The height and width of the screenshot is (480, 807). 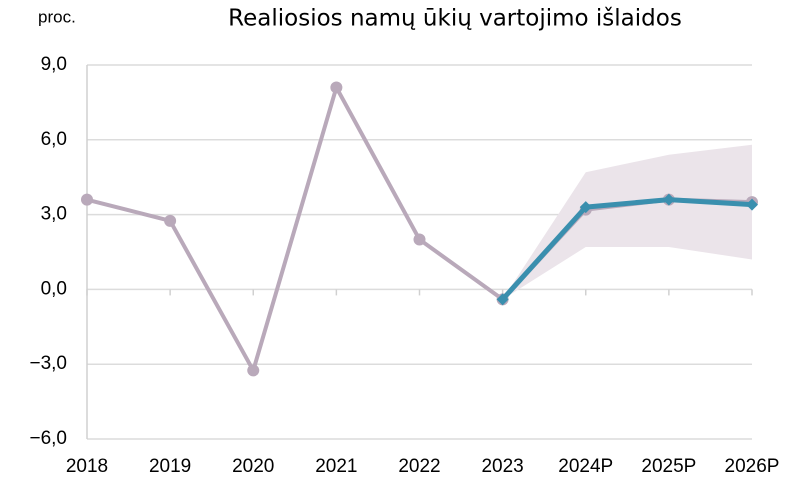 I want to click on chart-title: Realiosios namų ūkių vartojimo išlaidos, so click(x=455, y=19).